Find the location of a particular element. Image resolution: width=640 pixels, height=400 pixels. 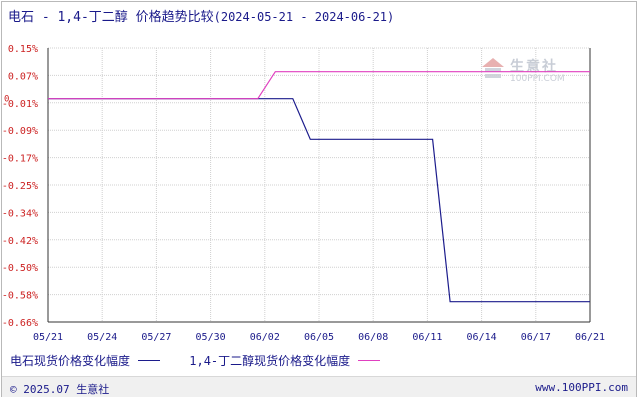

legend-item-series2: 1,4-丁二醇现货价格变化幅度 is located at coordinates (285, 360).